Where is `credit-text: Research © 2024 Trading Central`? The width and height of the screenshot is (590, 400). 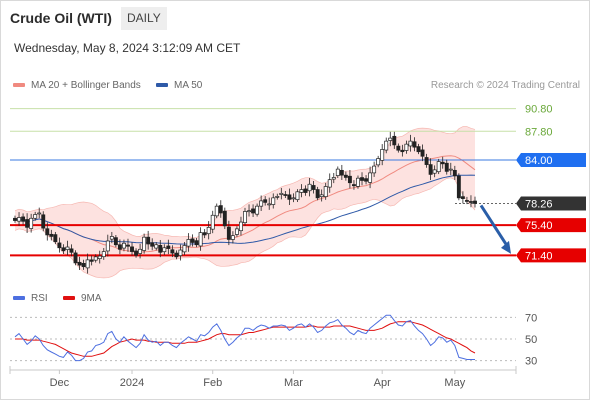 credit-text: Research © 2024 Trading Central is located at coordinates (505, 85).